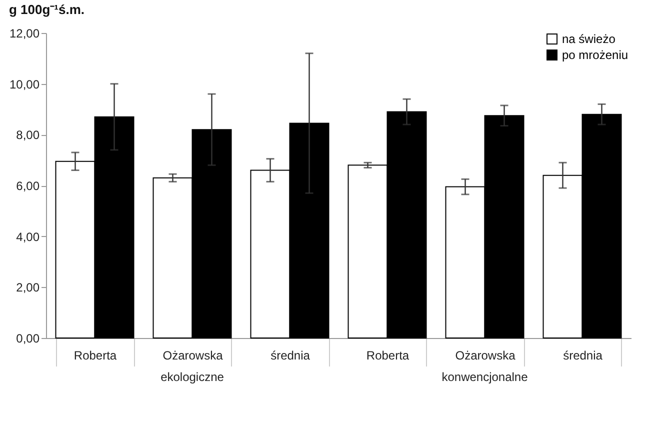 Image resolution: width=664 pixels, height=427 pixels. I want to click on y-tick-label: 8,00, so click(28, 135).